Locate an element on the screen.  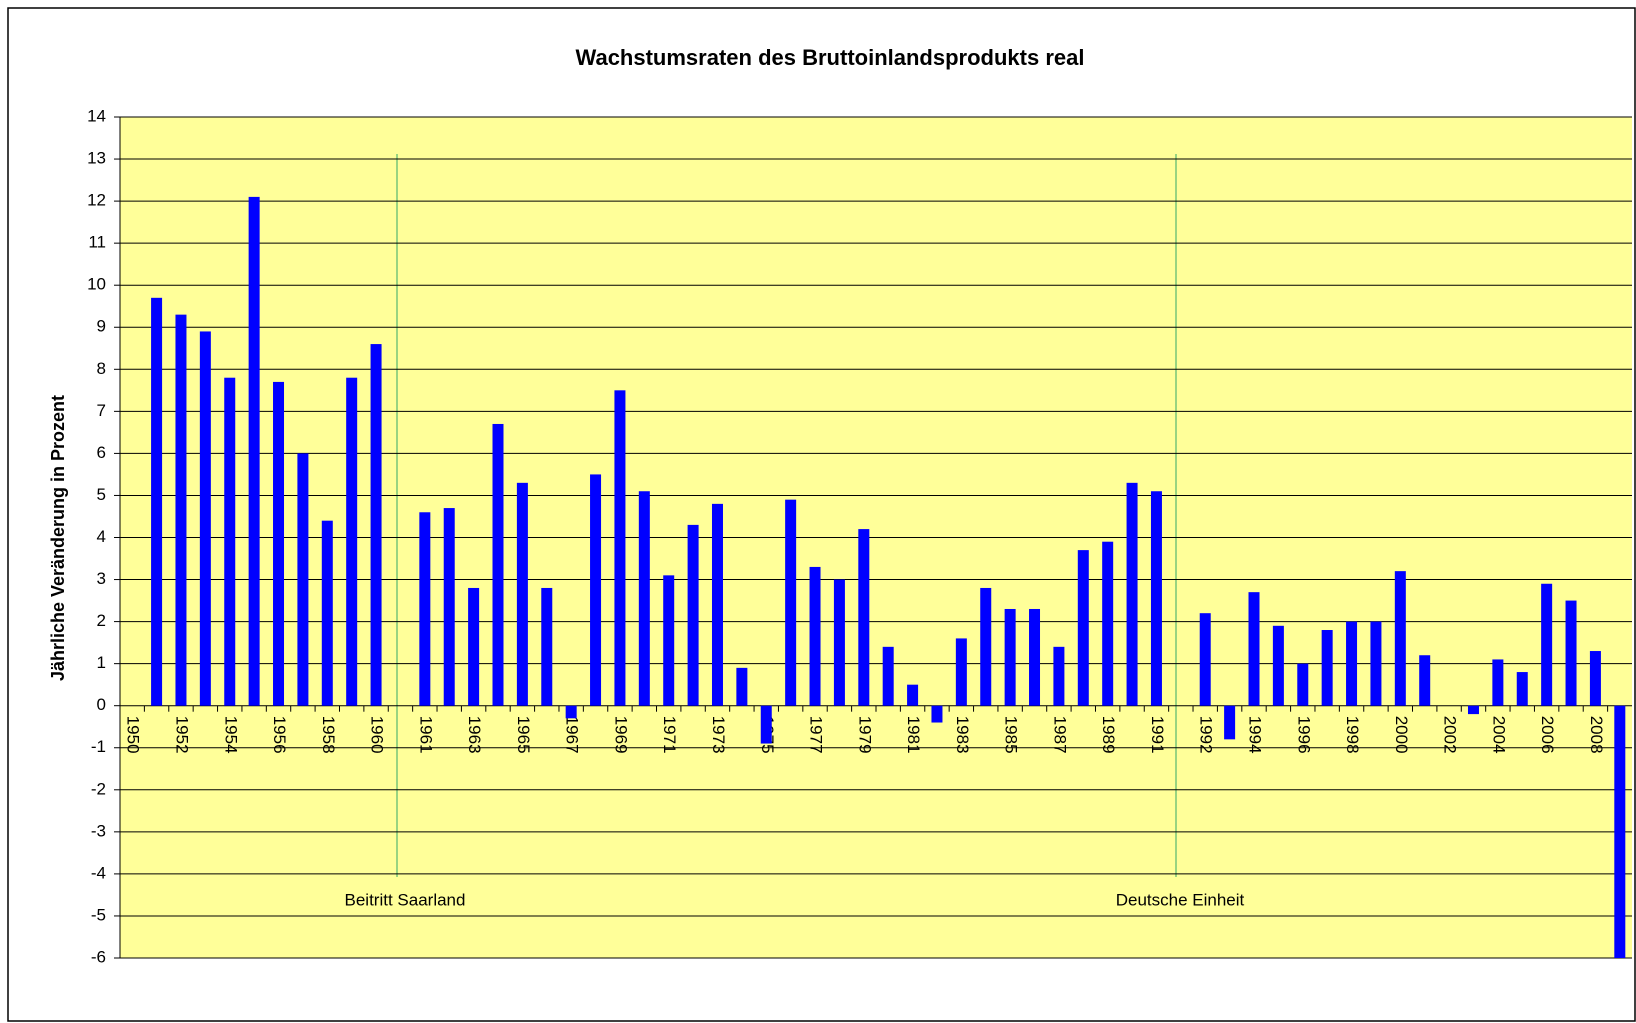
y-tick-label: -6 is located at coordinates (98, 956).